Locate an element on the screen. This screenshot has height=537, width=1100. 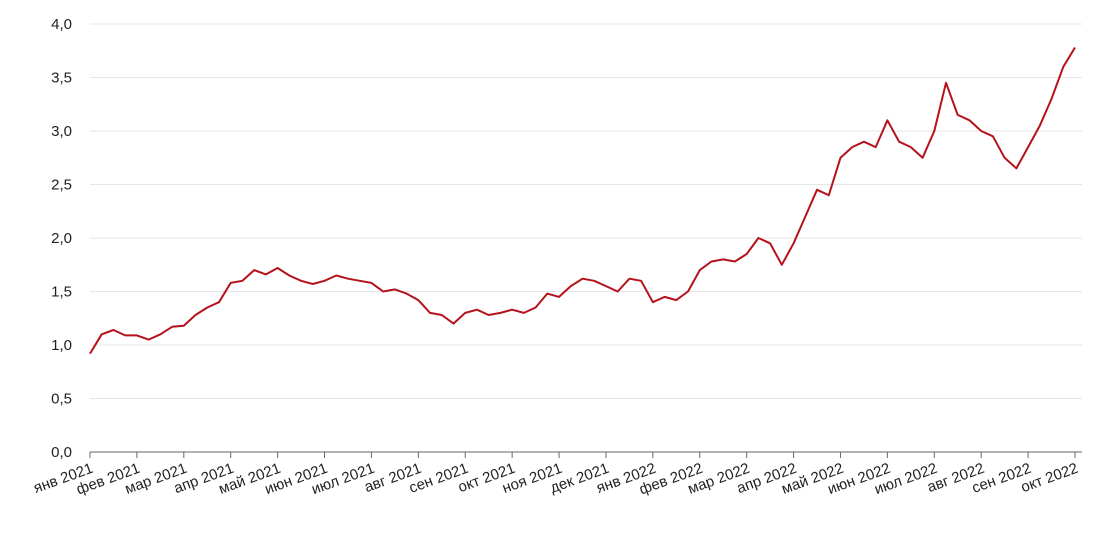
y-tick-label: 2,5 is located at coordinates (61, 185).